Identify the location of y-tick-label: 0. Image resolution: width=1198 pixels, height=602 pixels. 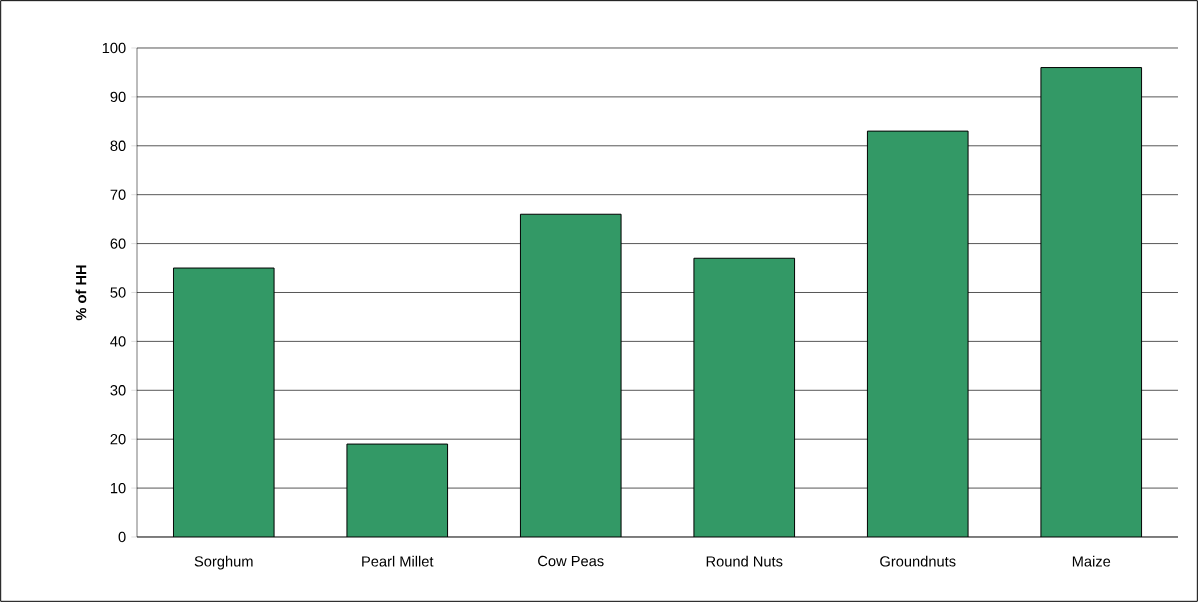
(122, 537).